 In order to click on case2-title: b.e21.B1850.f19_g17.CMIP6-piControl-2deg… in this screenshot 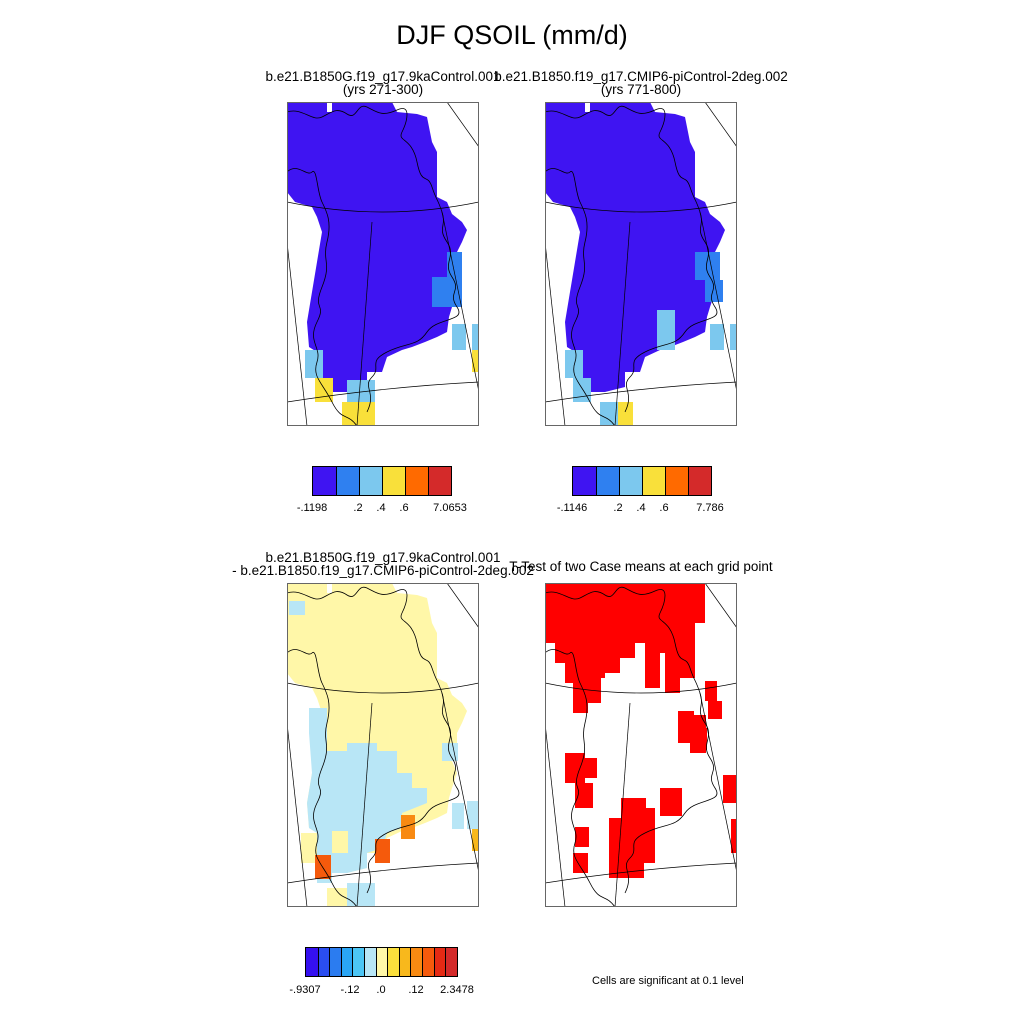, I will do `click(641, 83)`.